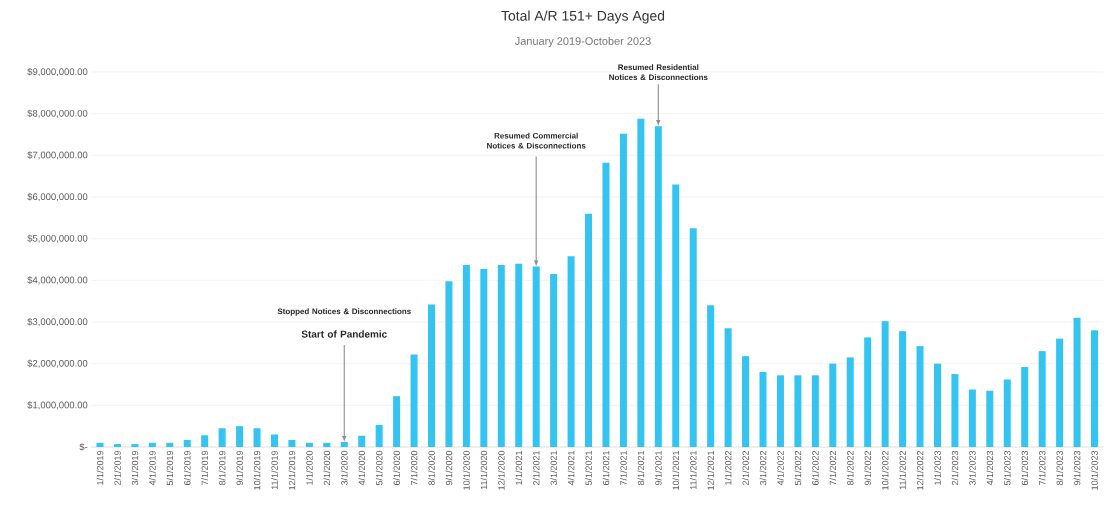 The width and height of the screenshot is (1112, 519). What do you see at coordinates (710, 470) in the screenshot?
I see `x-tick-label: 12/1/2021` at bounding box center [710, 470].